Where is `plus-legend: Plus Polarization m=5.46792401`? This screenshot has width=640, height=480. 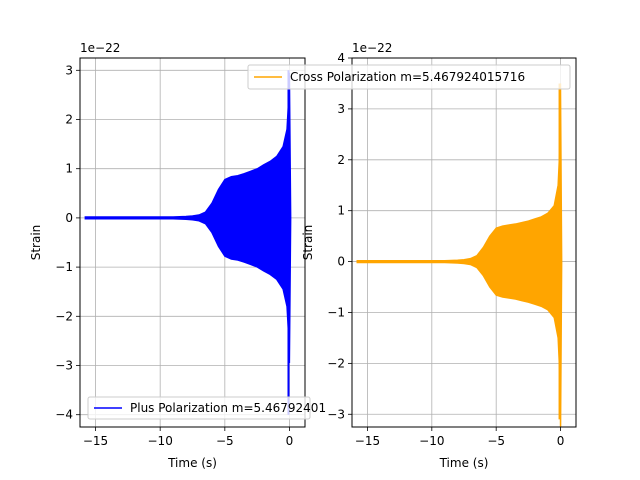
plus-legend: Plus Polarization m=5.46792401 is located at coordinates (206, 408).